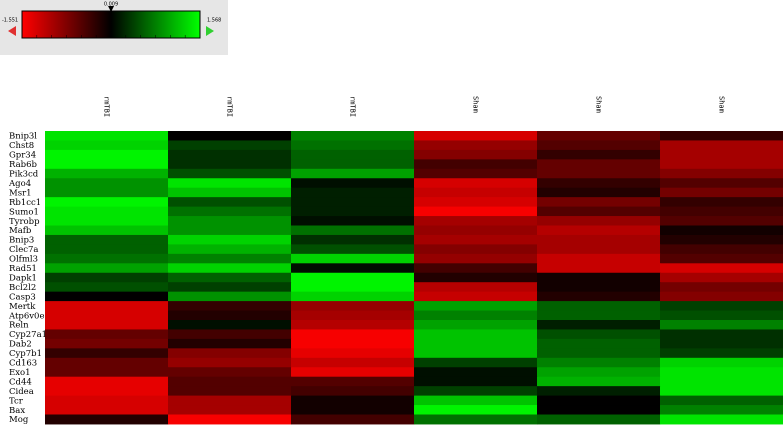  Describe the element at coordinates (20, 193) in the screenshot. I see `row-label: Msr1` at that location.